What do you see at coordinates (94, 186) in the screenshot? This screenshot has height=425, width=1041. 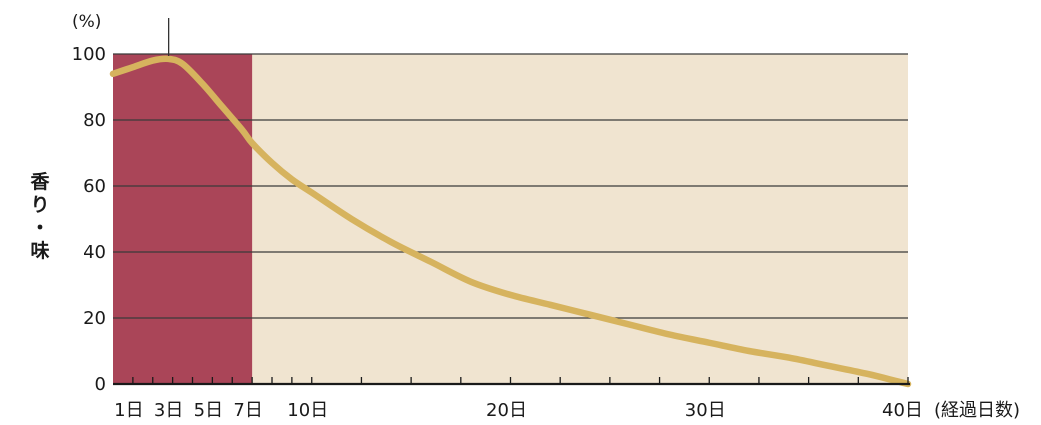 I see `y-tick-label-60: 60` at bounding box center [94, 186].